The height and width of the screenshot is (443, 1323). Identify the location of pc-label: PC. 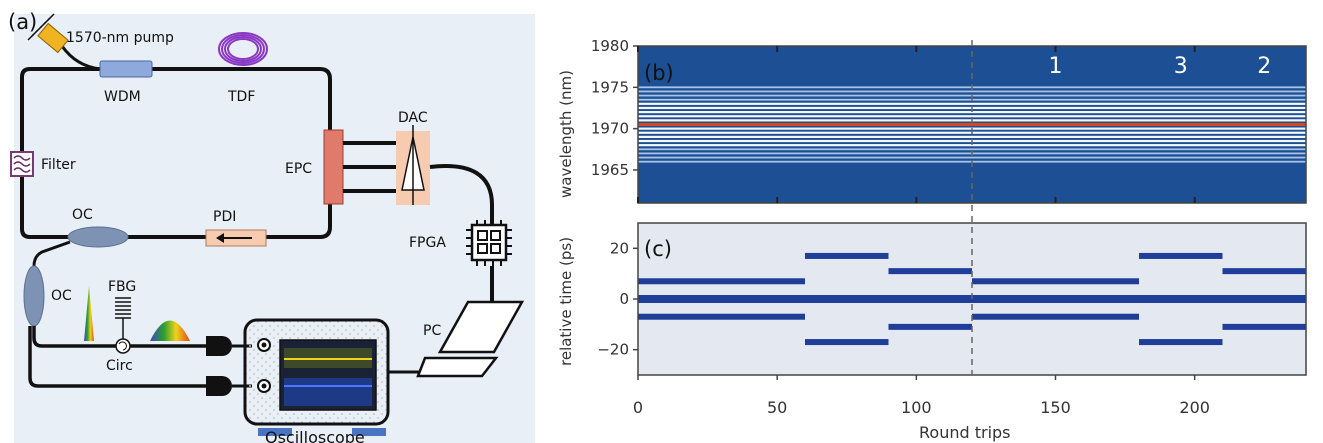
(432, 331).